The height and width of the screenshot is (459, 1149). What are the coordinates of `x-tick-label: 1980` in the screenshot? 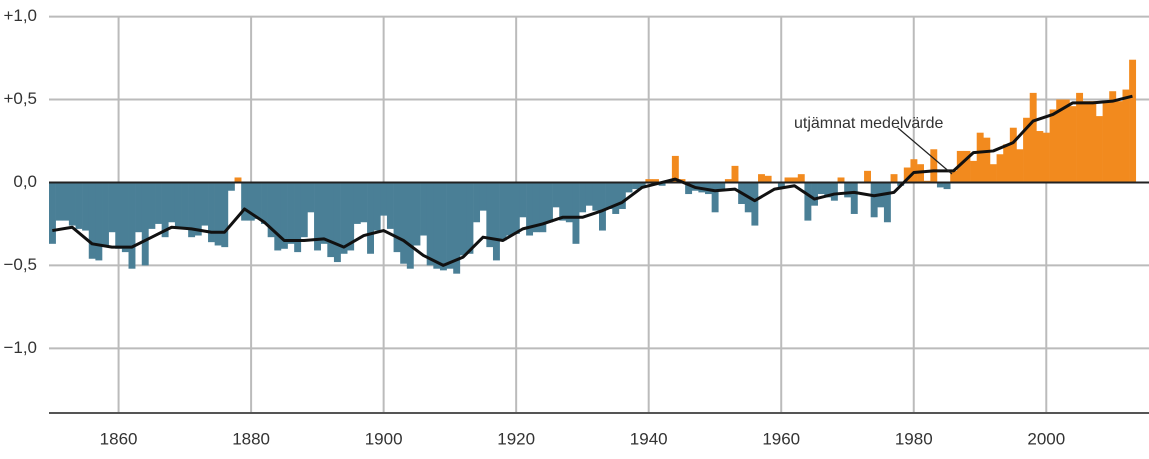 It's located at (914, 438).